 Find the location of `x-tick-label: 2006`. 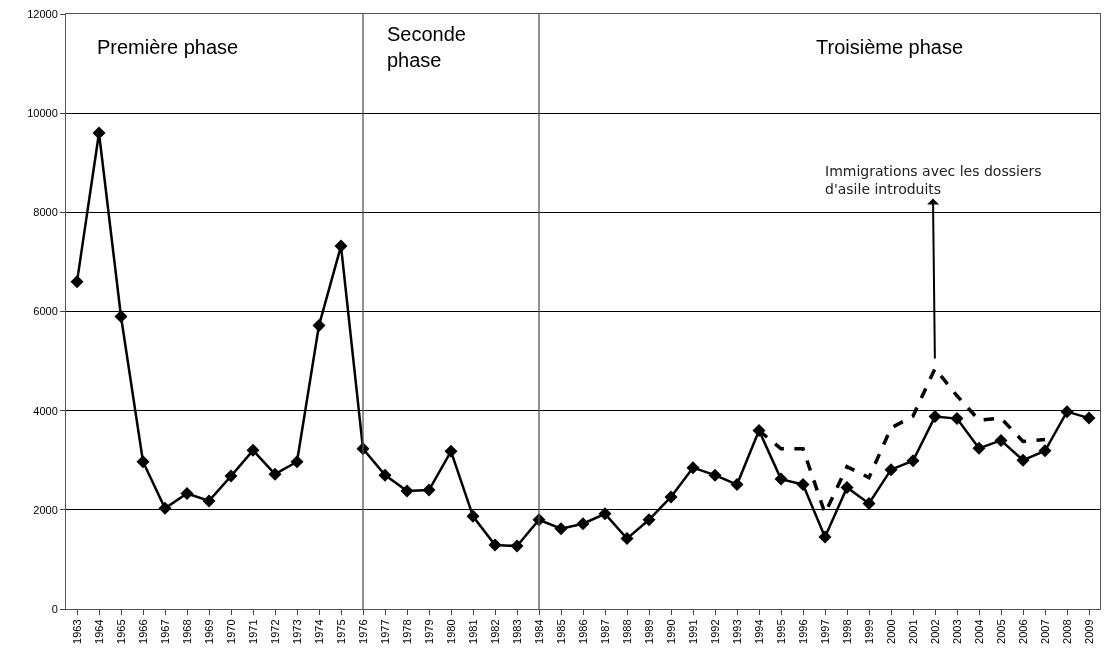

x-tick-label: 2006 is located at coordinates (1022, 631).